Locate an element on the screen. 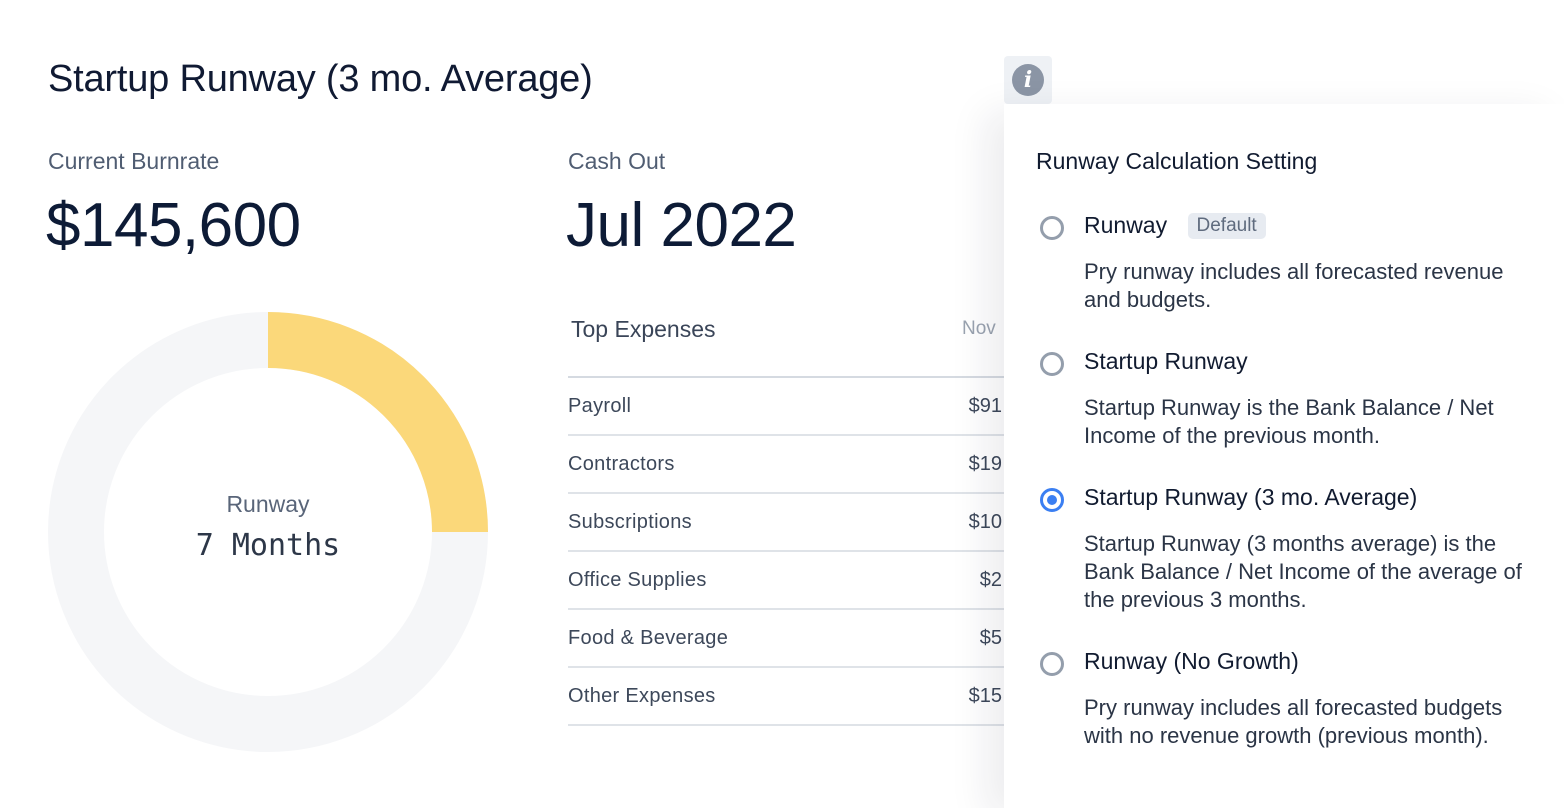  option-label-wrap: Runway Default is located at coordinates (1175, 225).